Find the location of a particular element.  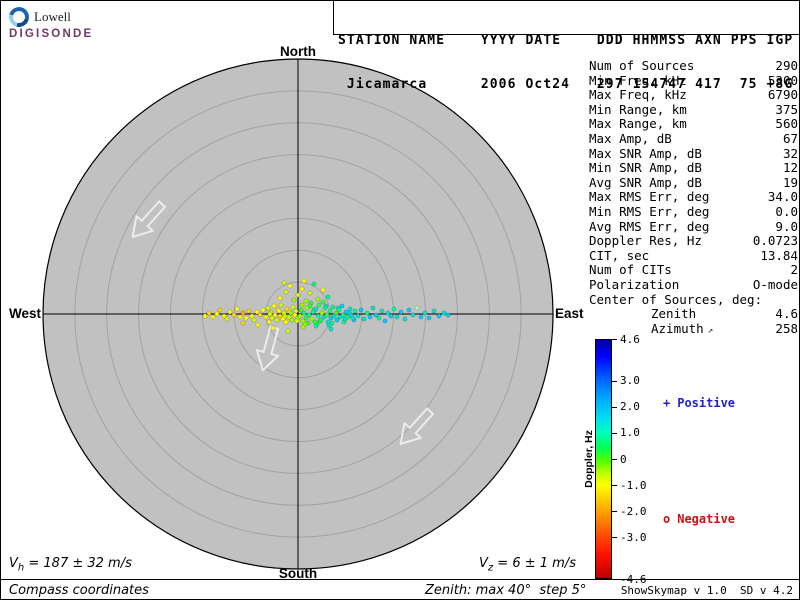

stat-value: 375 is located at coordinates (786, 109).